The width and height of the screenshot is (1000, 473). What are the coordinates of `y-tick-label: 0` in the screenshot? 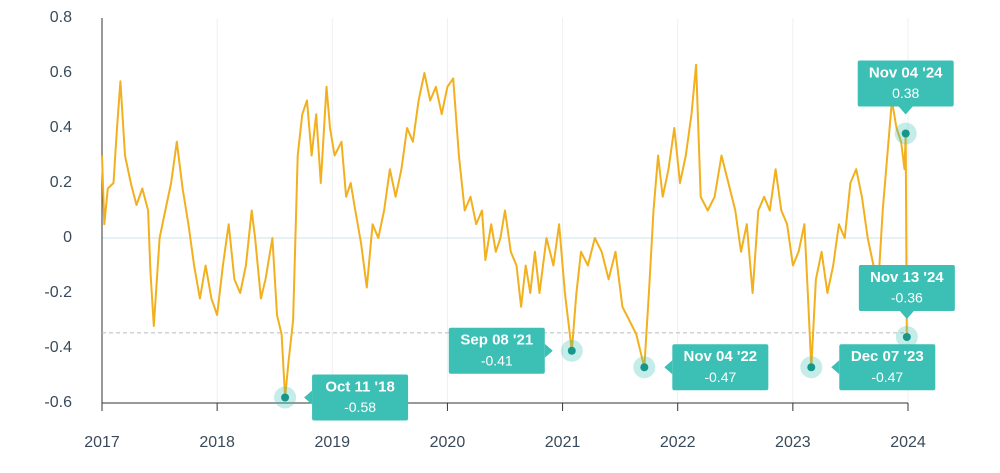 It's located at (67, 237).